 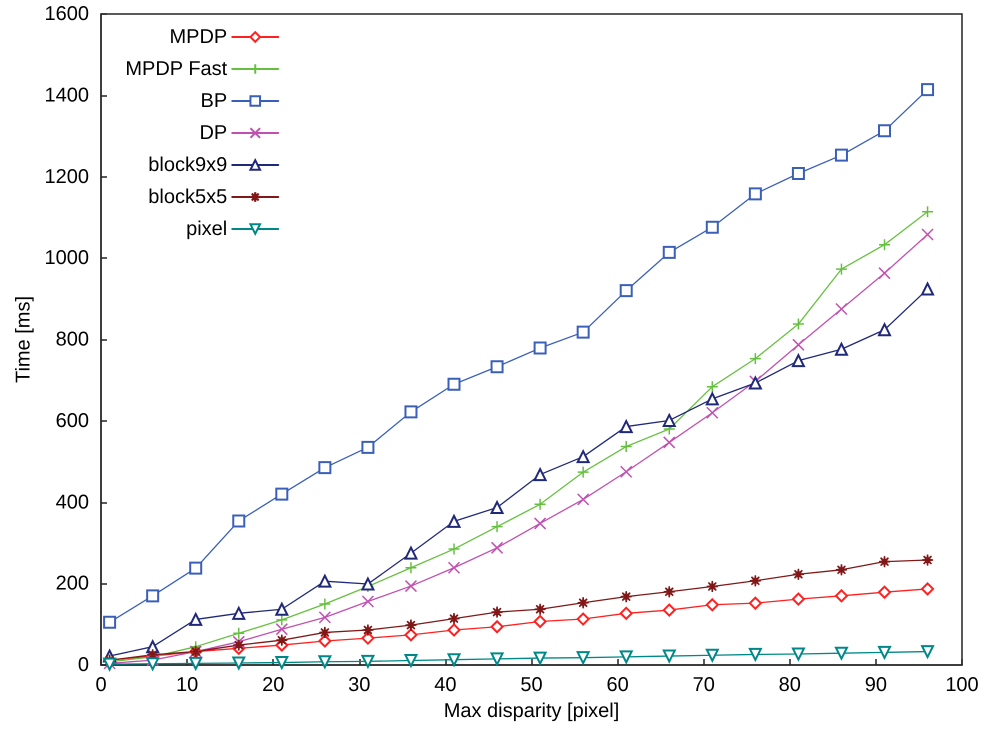 What do you see at coordinates (23, 340) in the screenshot?
I see `y-axis-title: Time [ms]` at bounding box center [23, 340].